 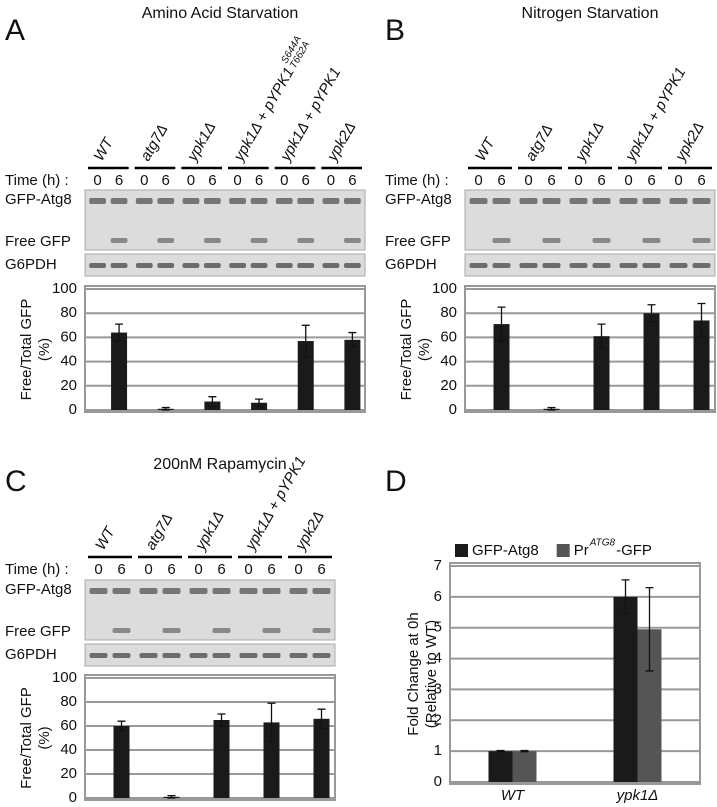 I want to click on y-tick-label: 6, so click(x=438, y=596).